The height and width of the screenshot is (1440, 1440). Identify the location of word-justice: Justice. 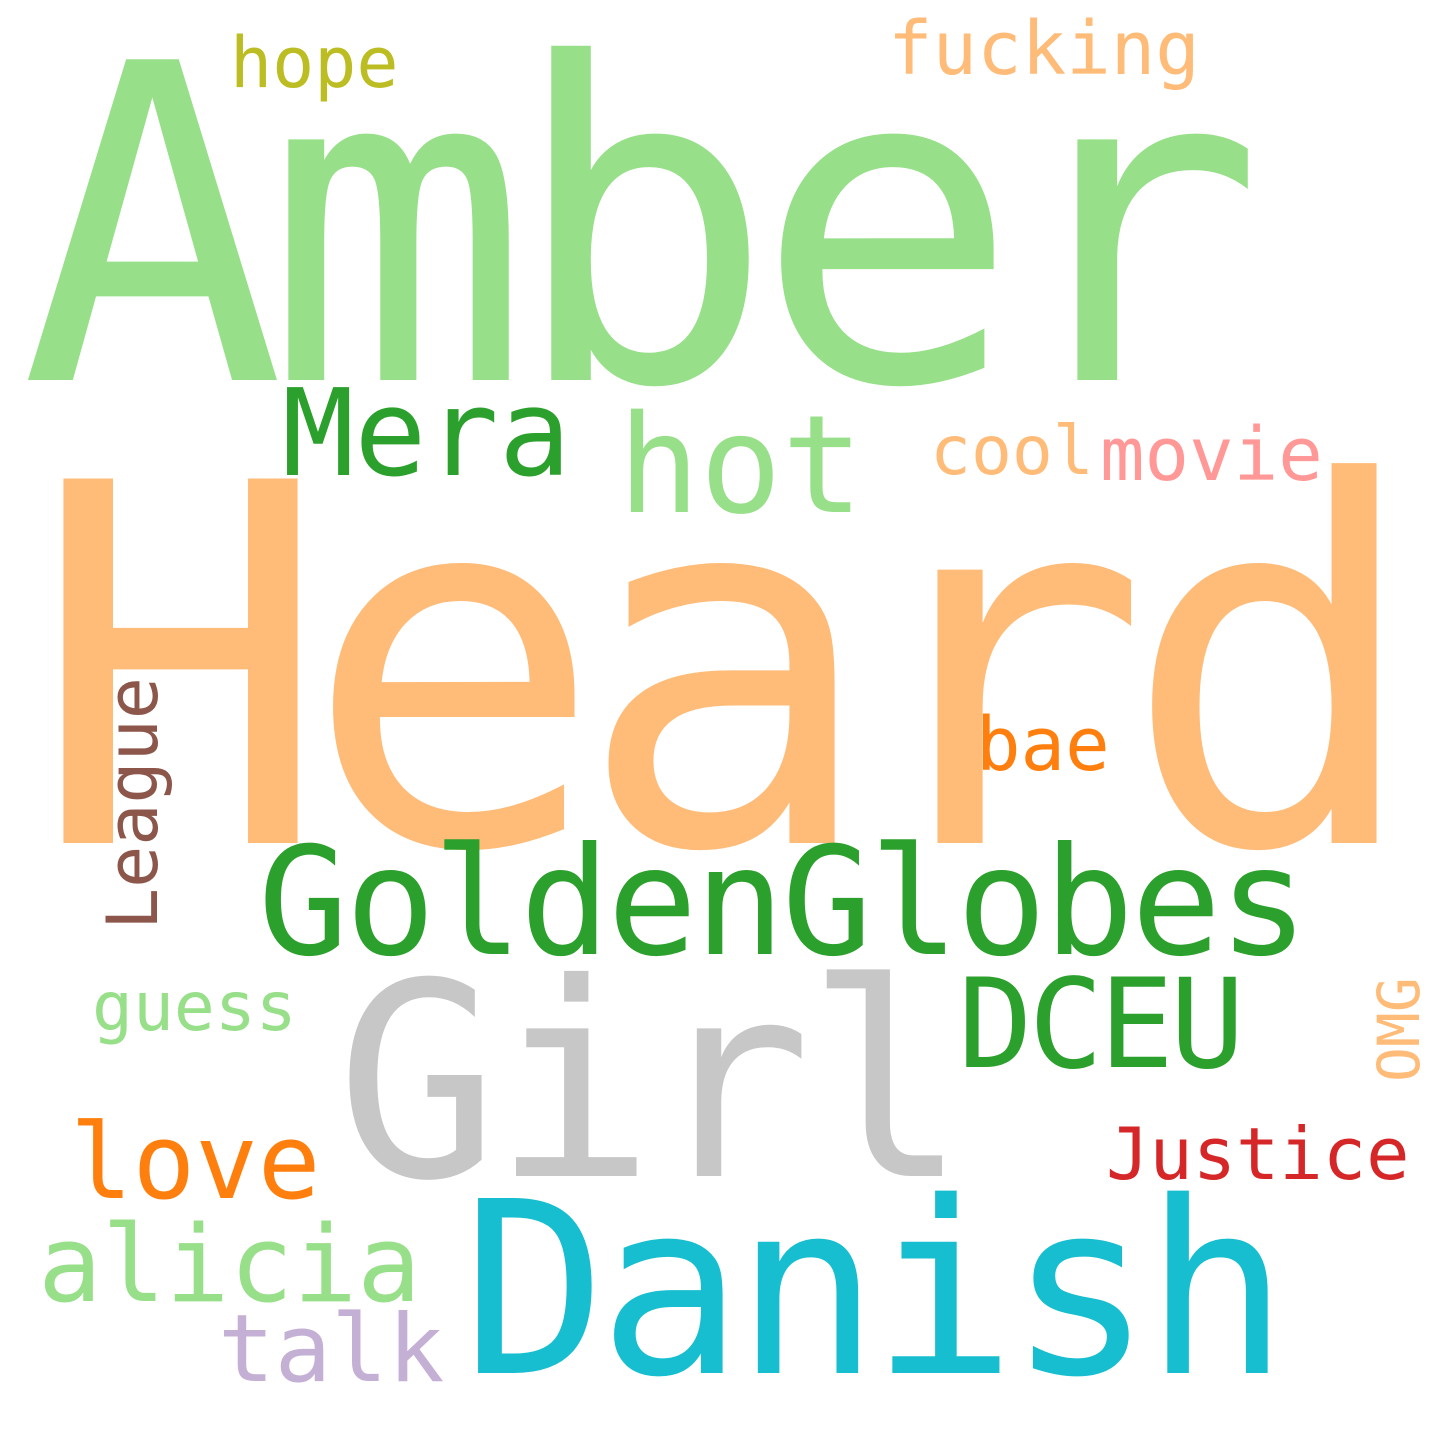
(1258, 1154).